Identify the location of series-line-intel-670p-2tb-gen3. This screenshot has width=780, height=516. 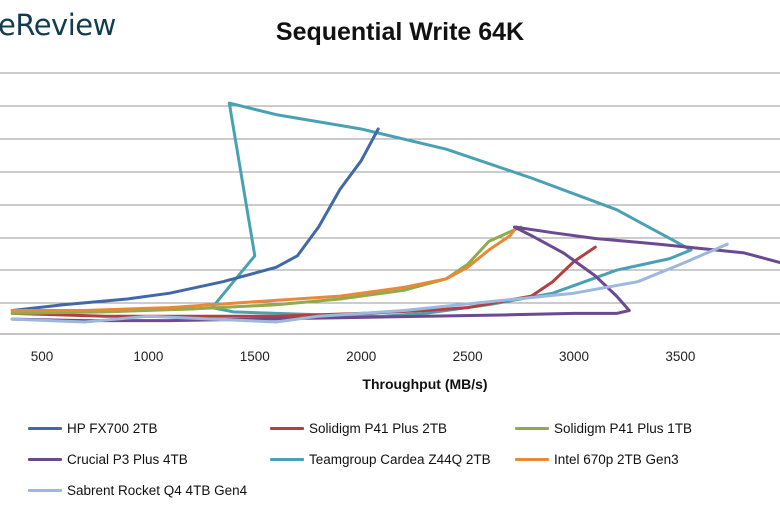
(264, 268).